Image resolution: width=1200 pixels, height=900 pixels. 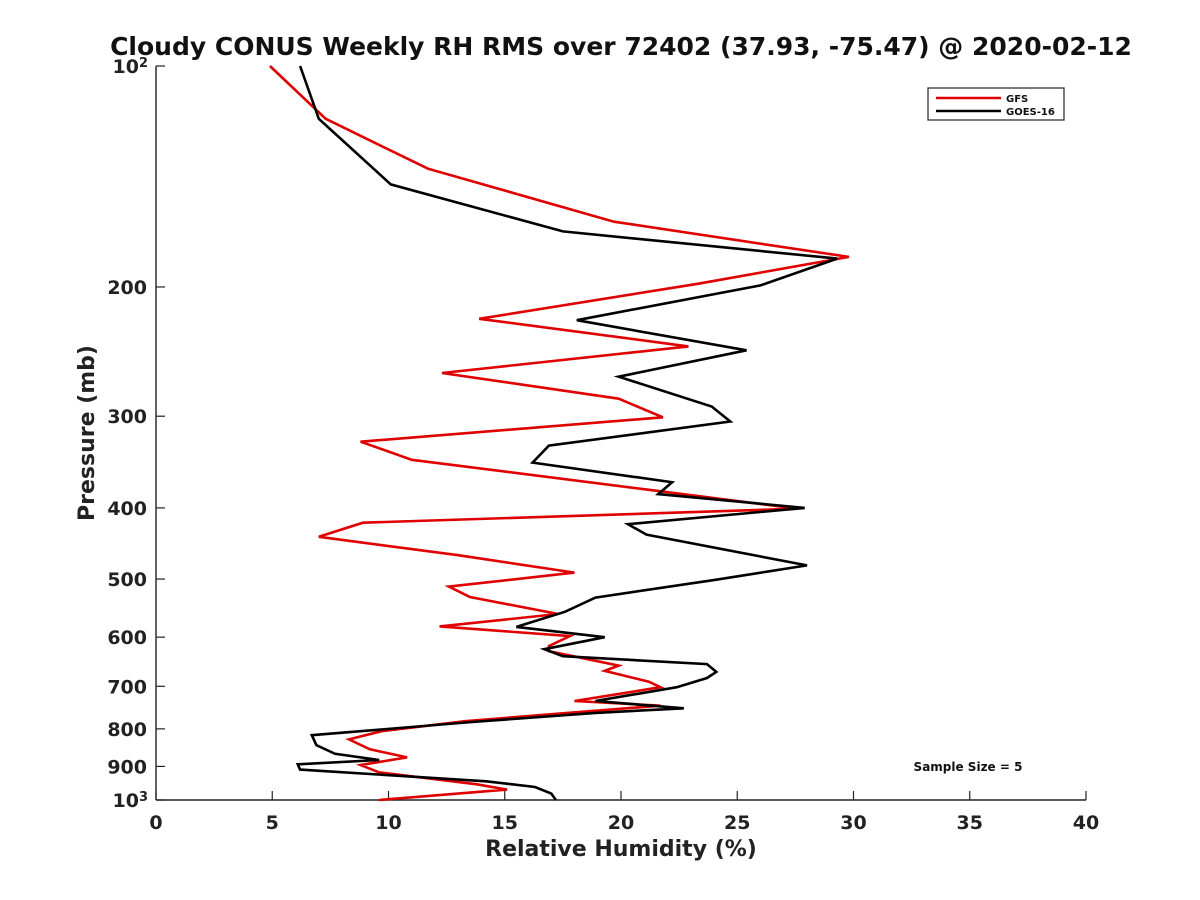 I want to click on x-tick-label: 20, so click(x=621, y=823).